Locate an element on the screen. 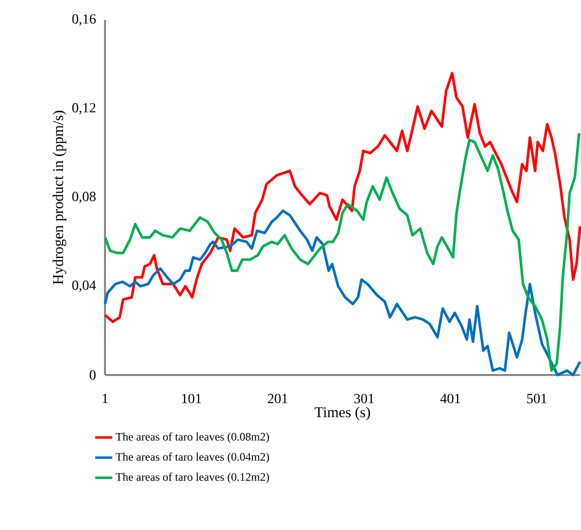 This screenshot has width=581, height=530. x-tick-label: 101 is located at coordinates (191, 399).